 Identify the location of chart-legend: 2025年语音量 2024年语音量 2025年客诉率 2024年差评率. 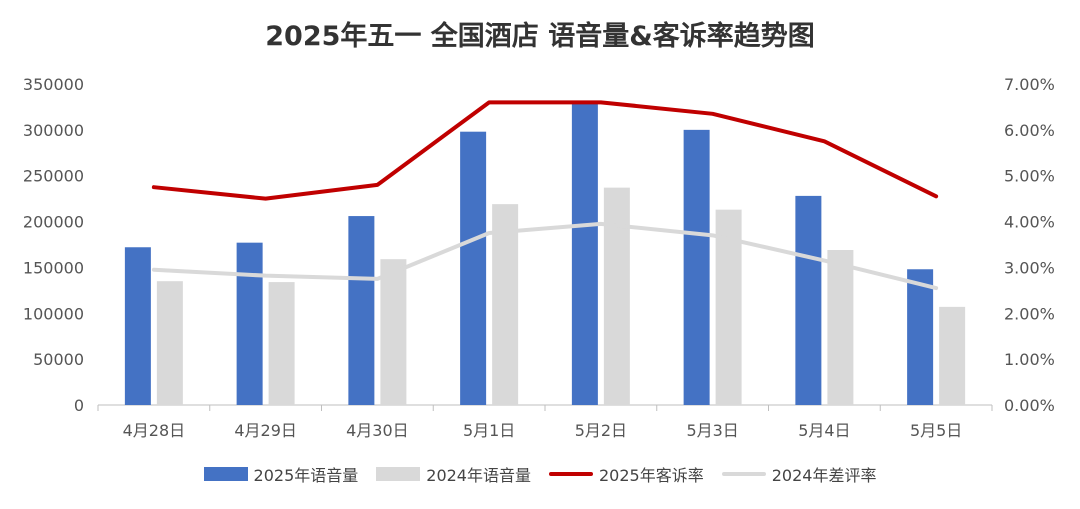
(540, 474).